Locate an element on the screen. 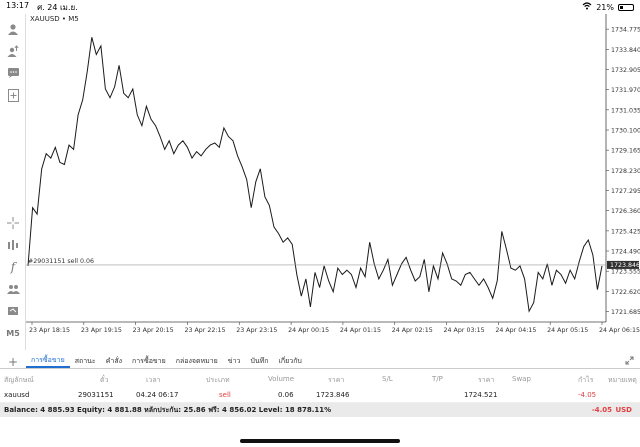  x-tick-label: 23 Apr 19:15 is located at coordinates (101, 330).